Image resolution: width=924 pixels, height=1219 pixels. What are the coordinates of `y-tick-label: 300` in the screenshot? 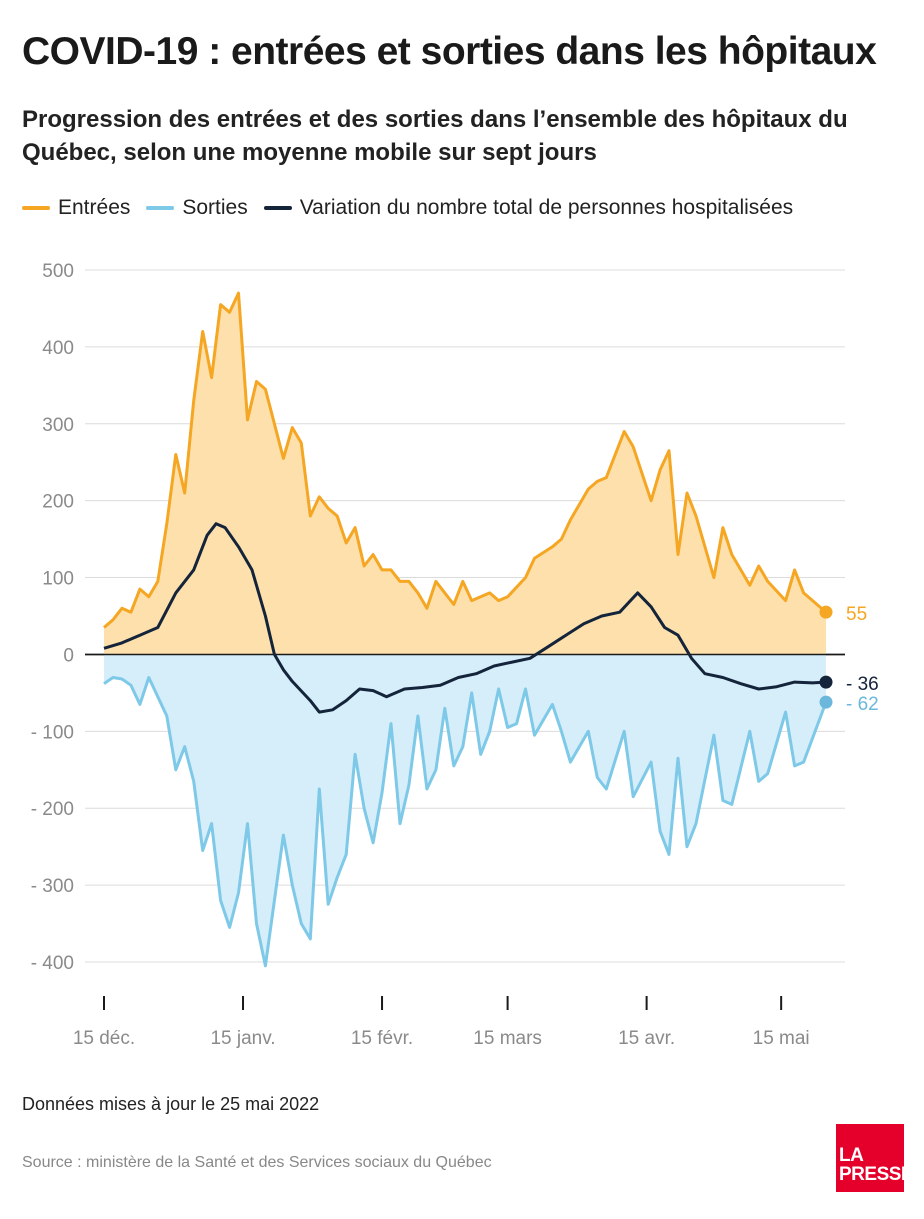 It's located at (58, 425).